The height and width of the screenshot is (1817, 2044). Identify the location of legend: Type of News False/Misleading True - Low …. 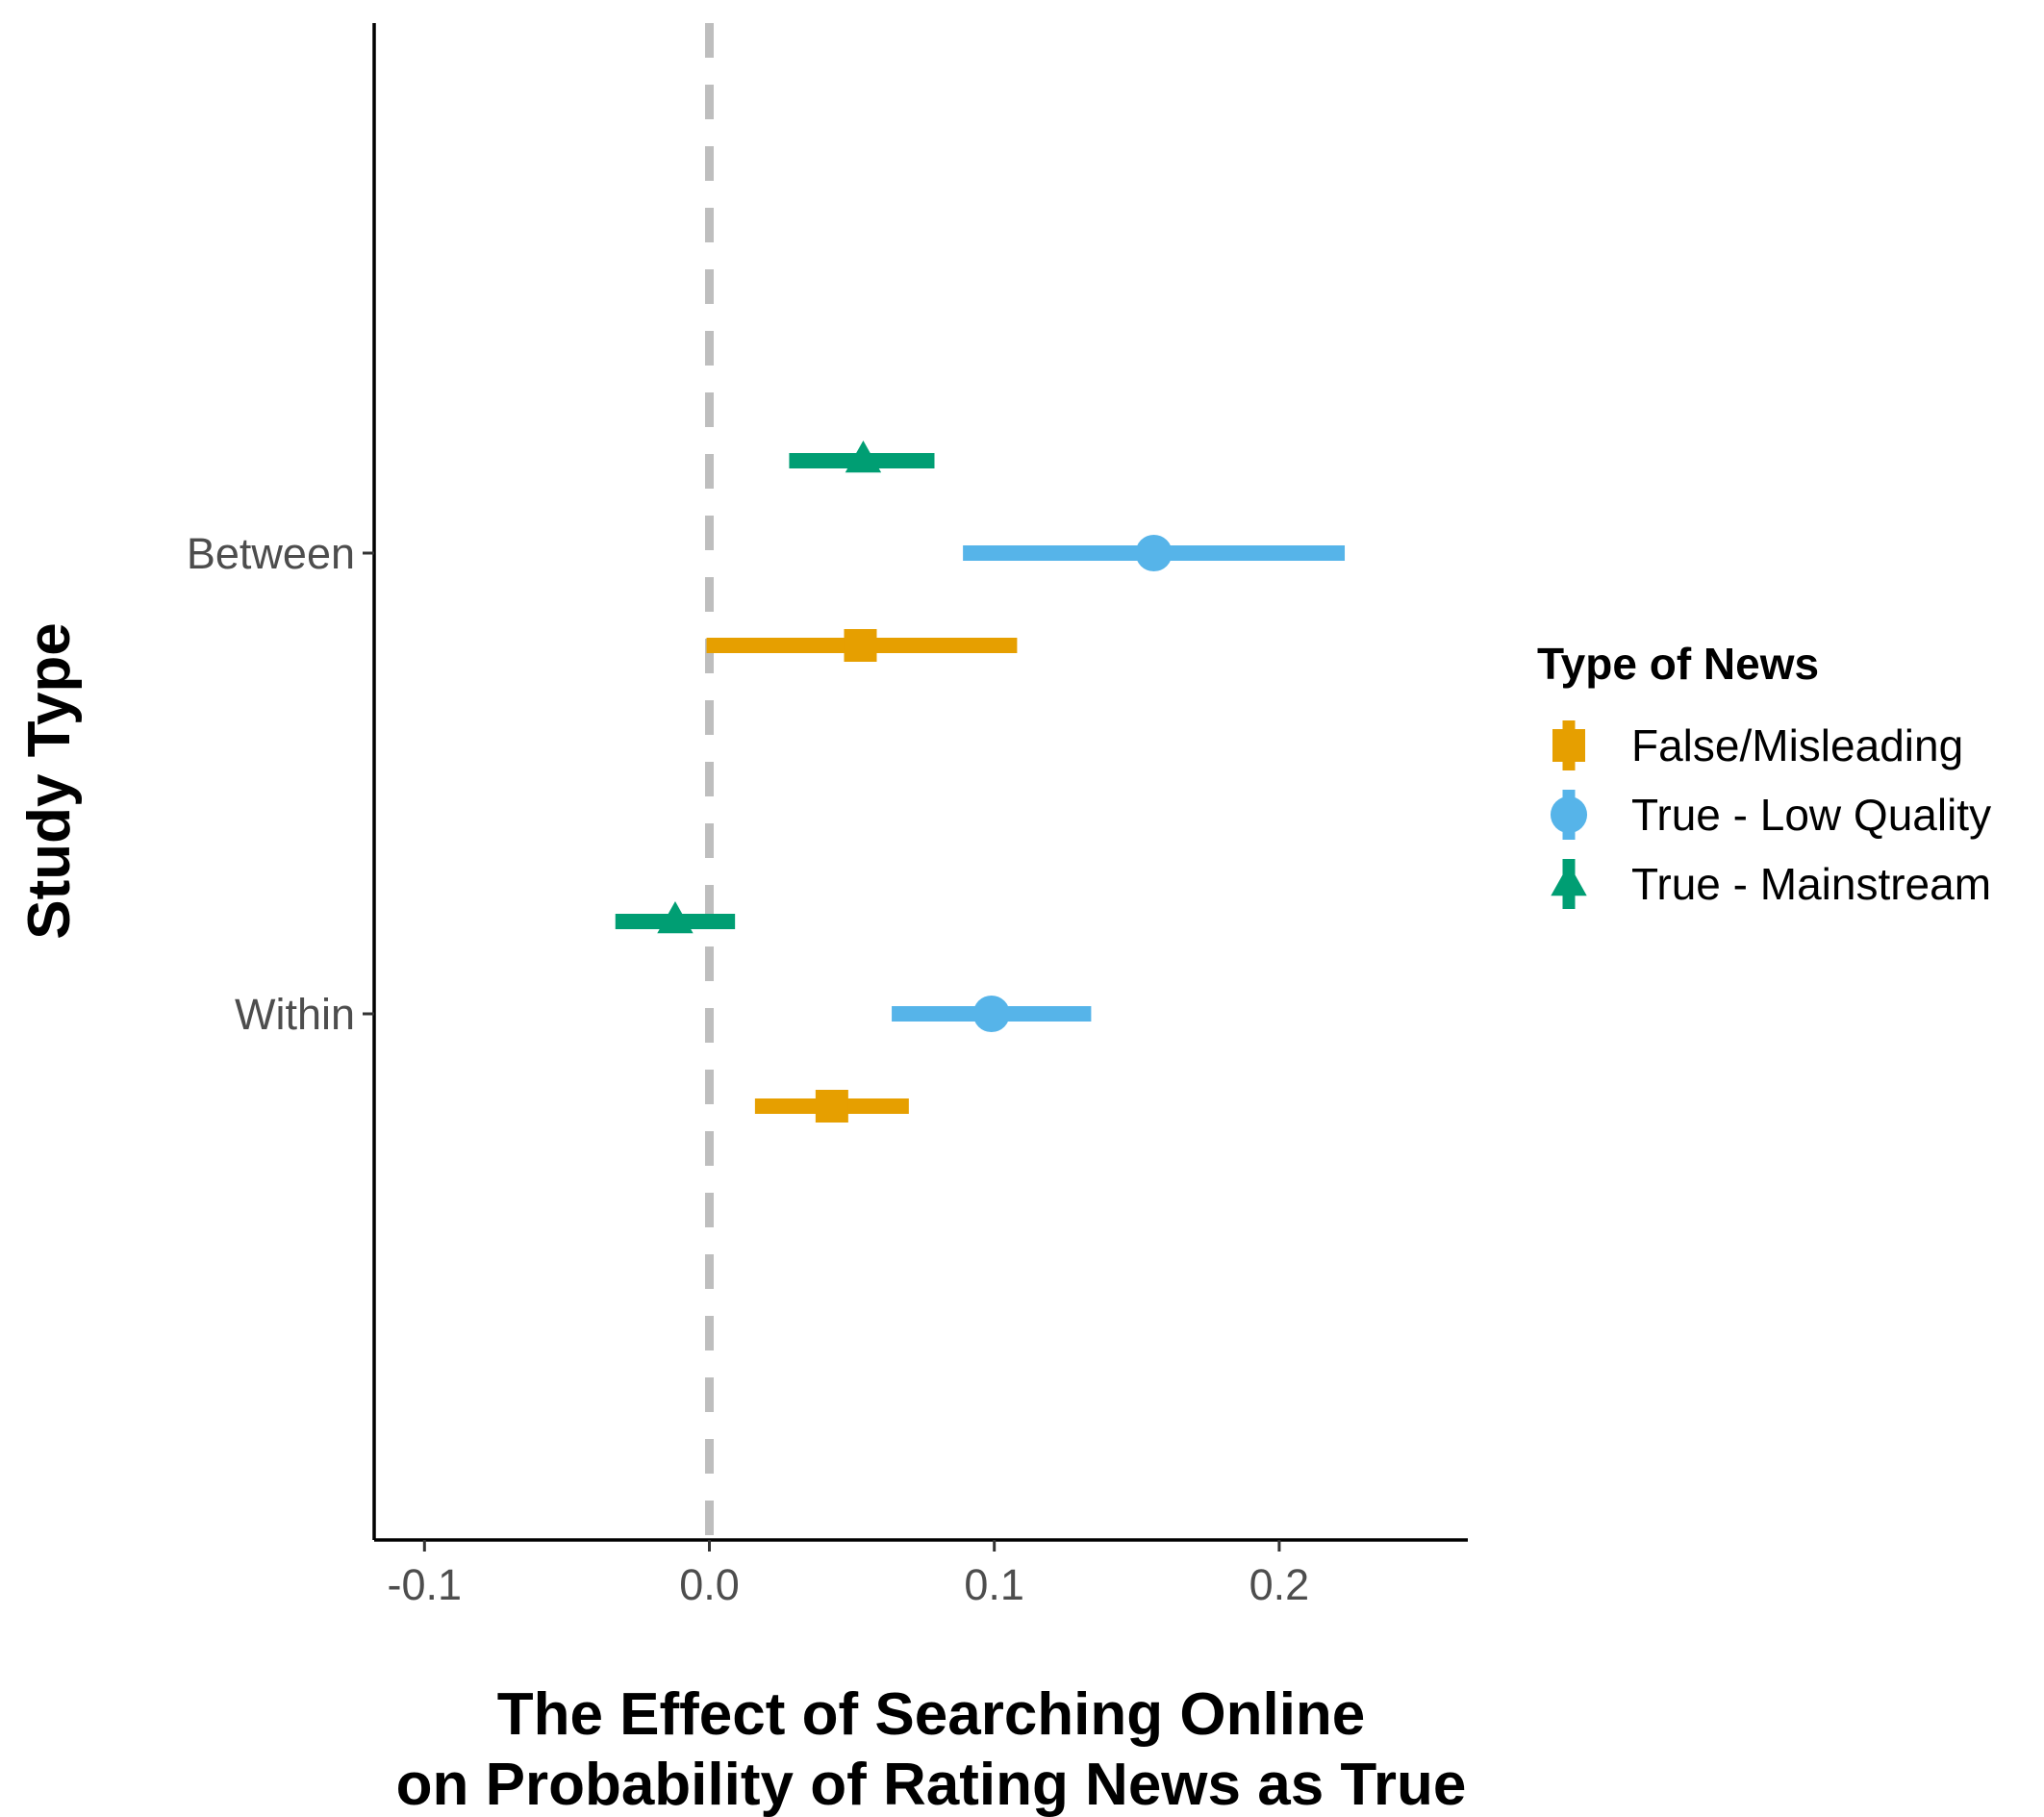
(1764, 774).